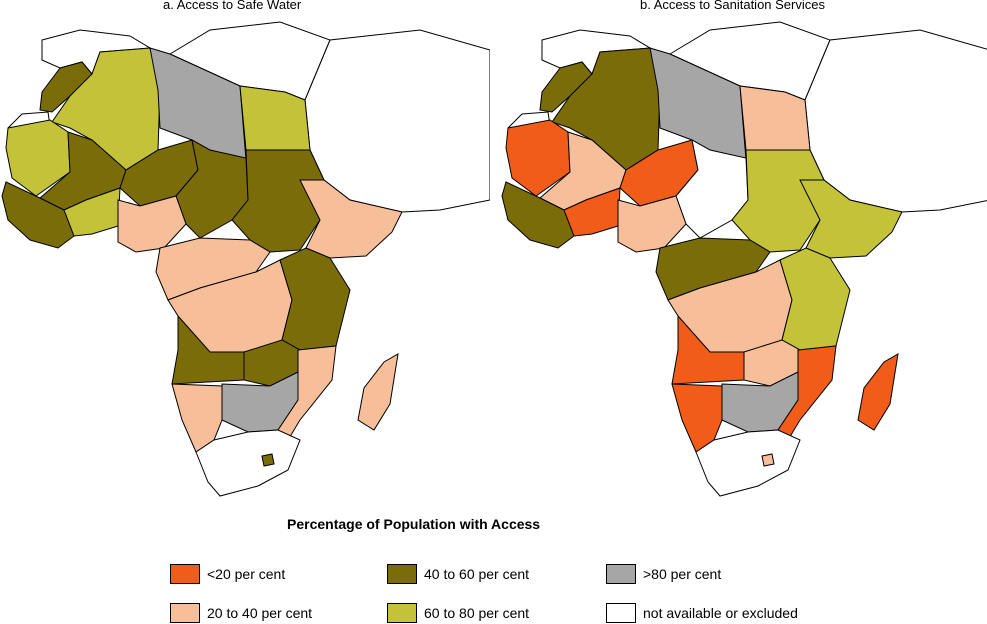 Image resolution: width=987 pixels, height=624 pixels. I want to click on legend-item-40-60: 40 to 60 per cent, so click(458, 574).